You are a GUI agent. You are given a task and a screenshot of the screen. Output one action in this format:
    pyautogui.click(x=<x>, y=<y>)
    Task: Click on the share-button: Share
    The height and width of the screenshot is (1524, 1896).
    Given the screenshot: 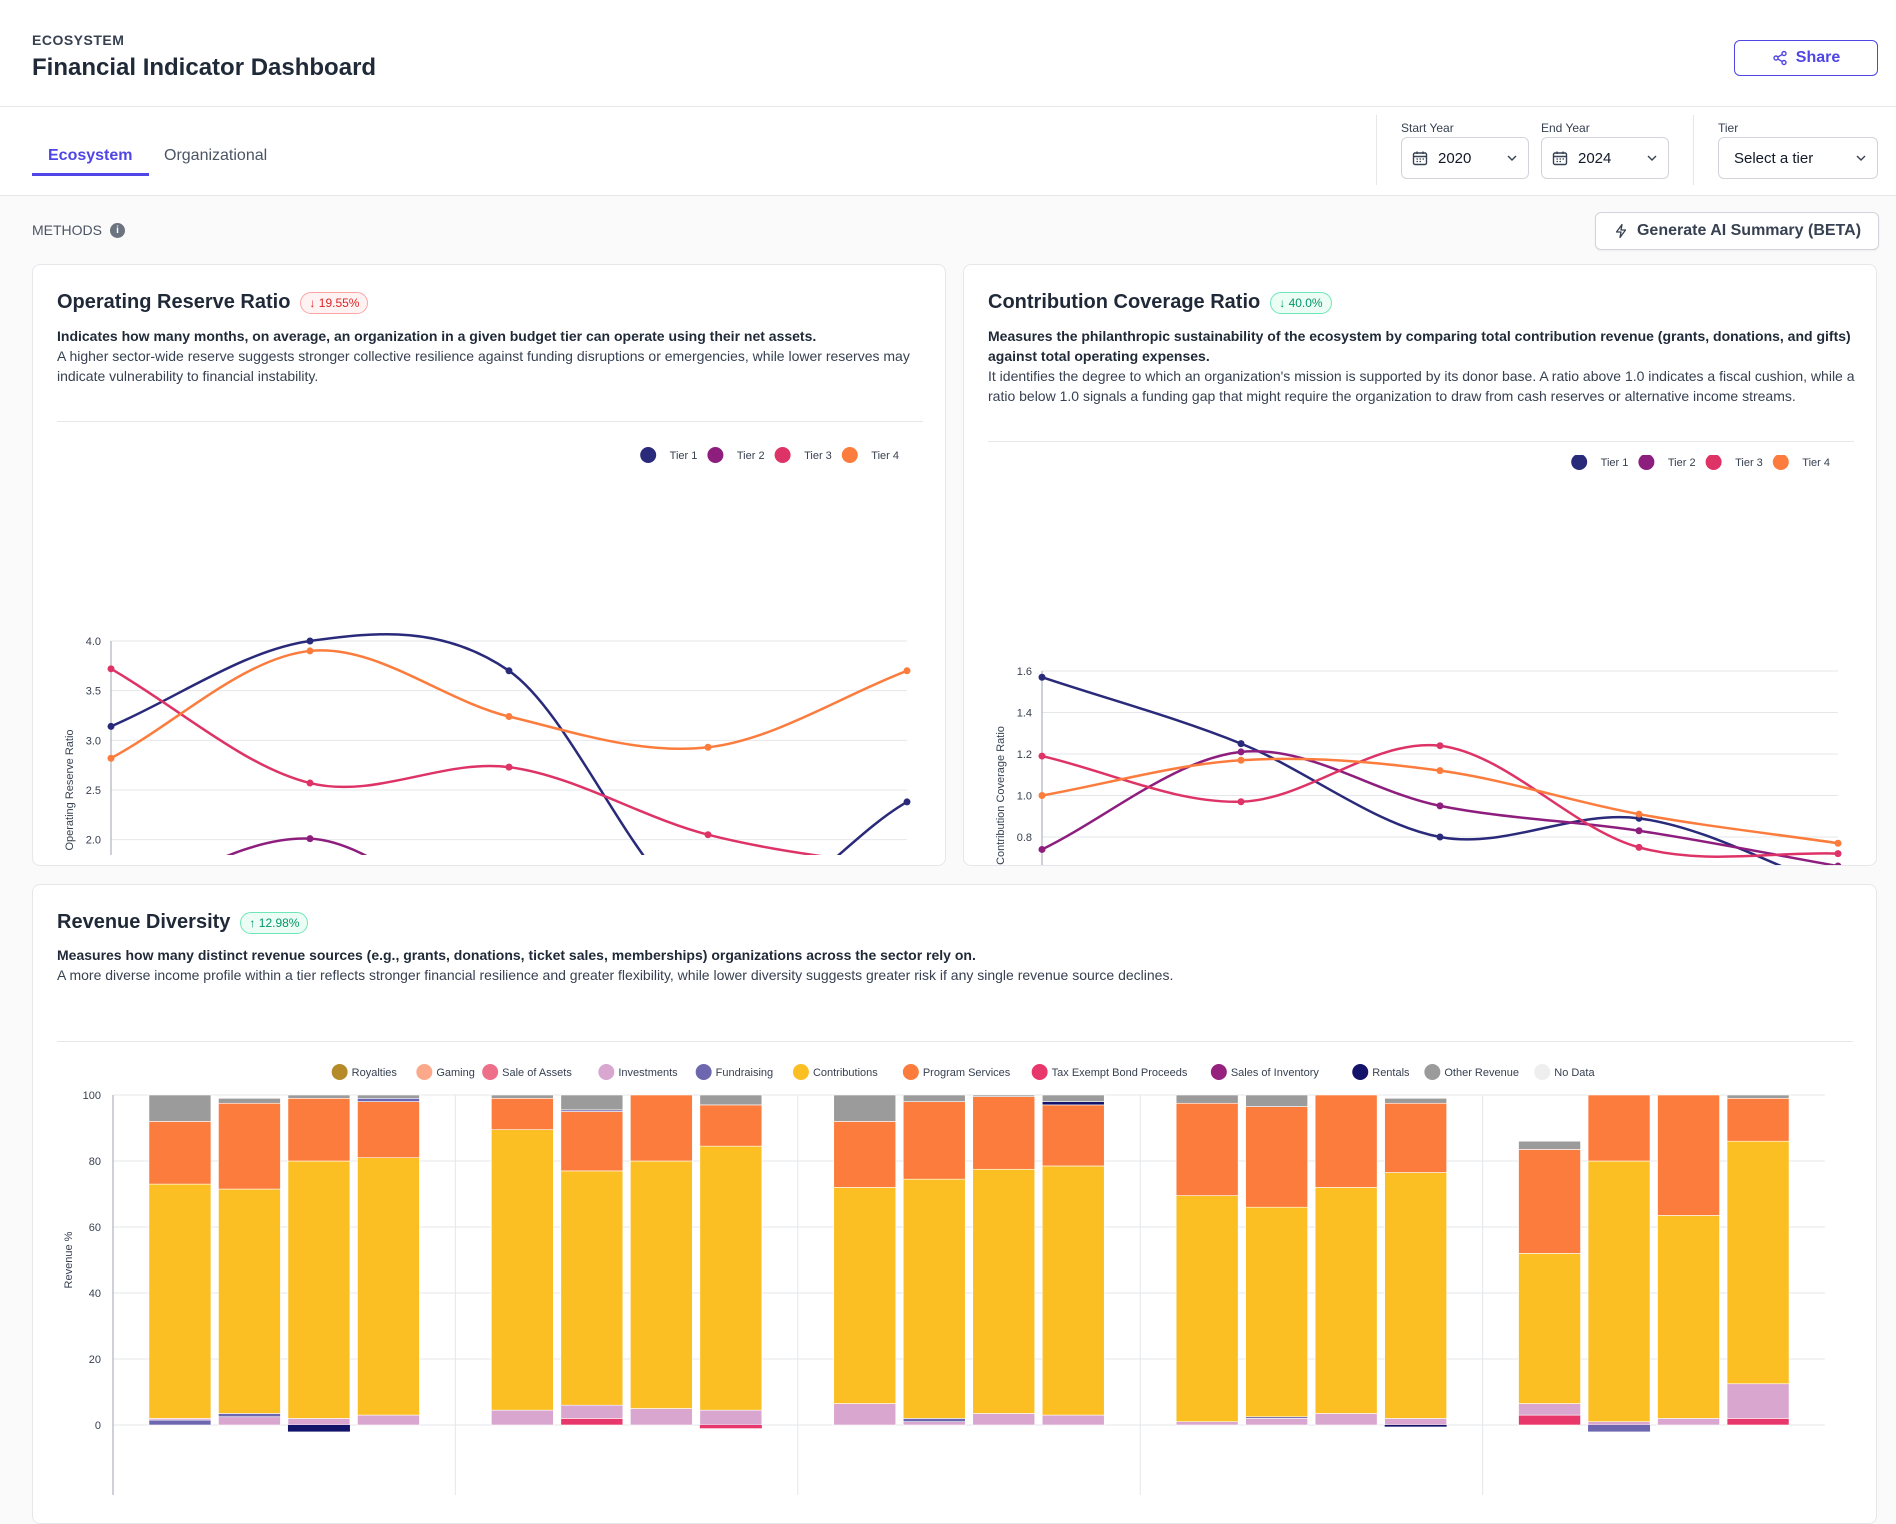 What is the action you would take?
    pyautogui.click(x=1806, y=58)
    